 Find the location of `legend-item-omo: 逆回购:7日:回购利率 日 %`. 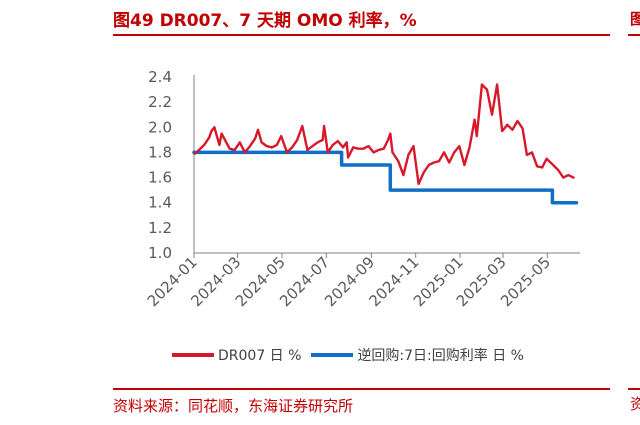

legend-item-omo: 逆回购:7日:回购利率 日 % is located at coordinates (417, 355).